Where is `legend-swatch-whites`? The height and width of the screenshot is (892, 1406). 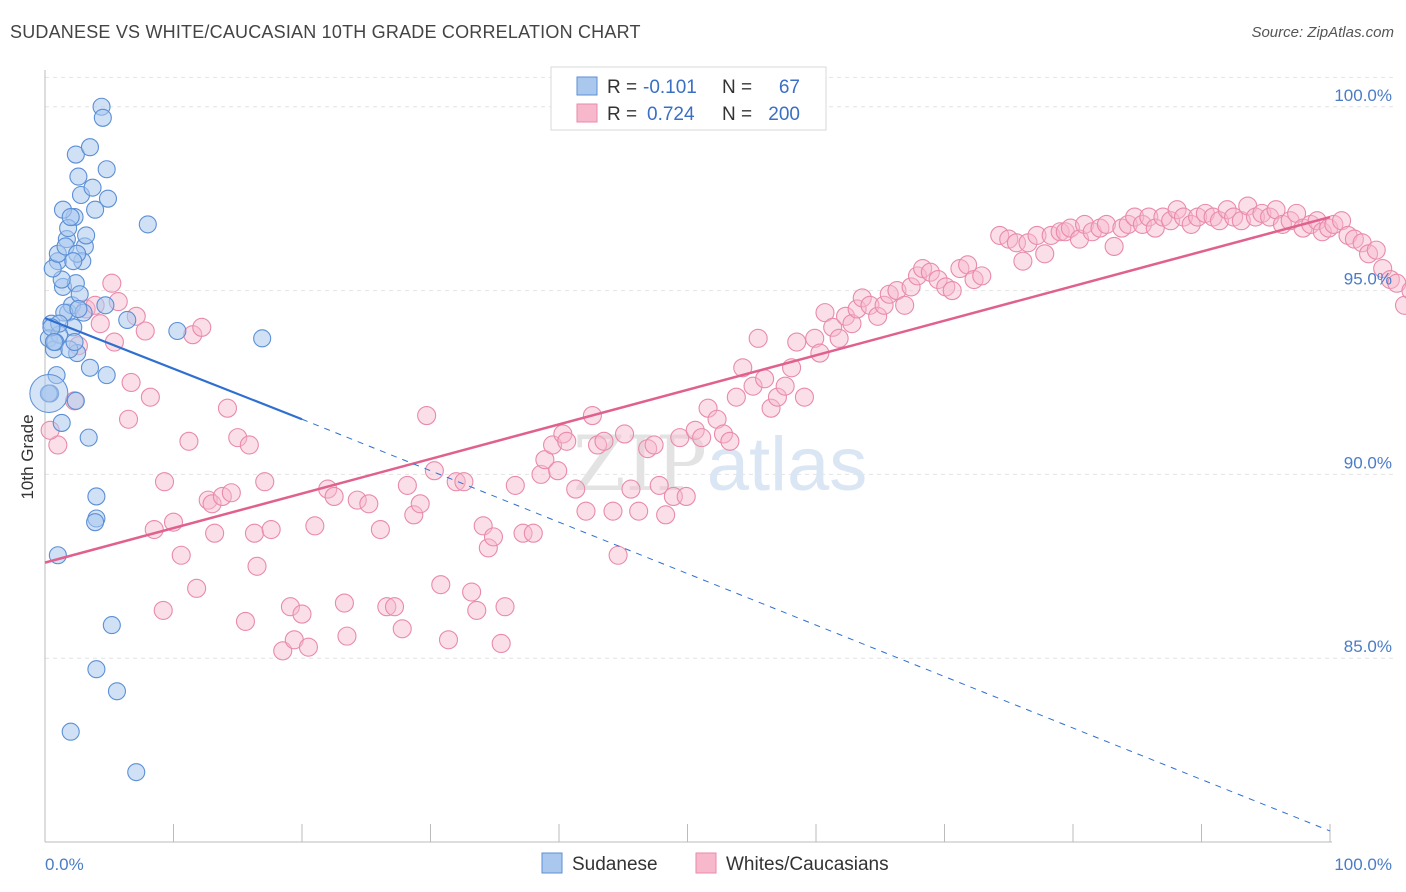
legend-swatch-whites is located at coordinates (587, 113).